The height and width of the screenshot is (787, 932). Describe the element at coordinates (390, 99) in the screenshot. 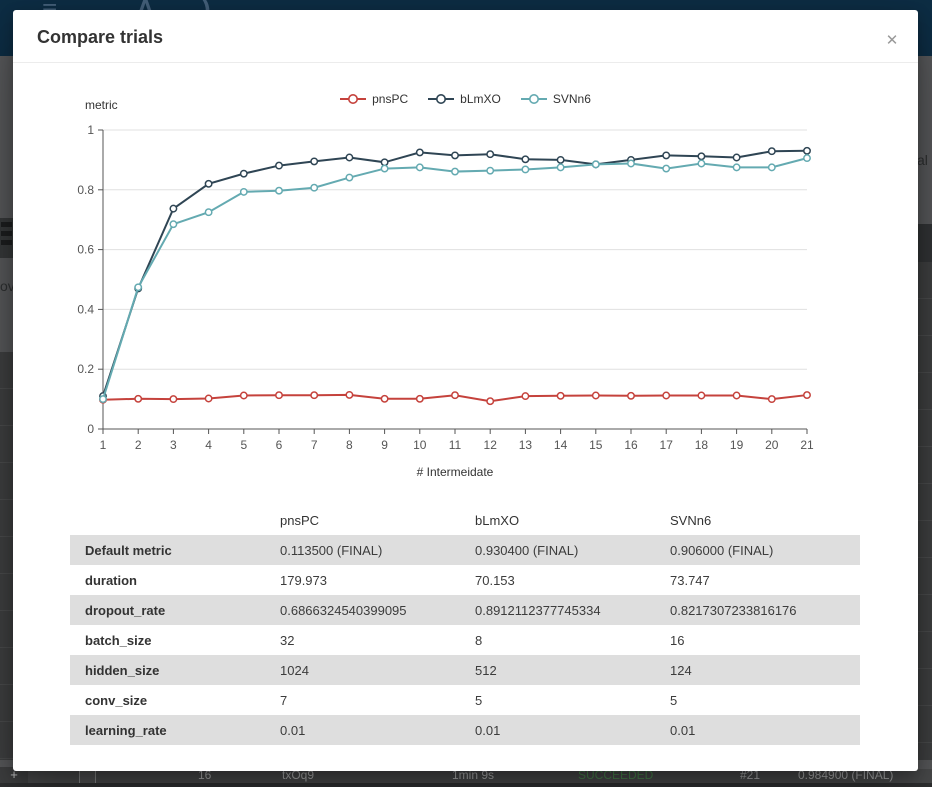

I see `legend-label: pnsPC` at that location.